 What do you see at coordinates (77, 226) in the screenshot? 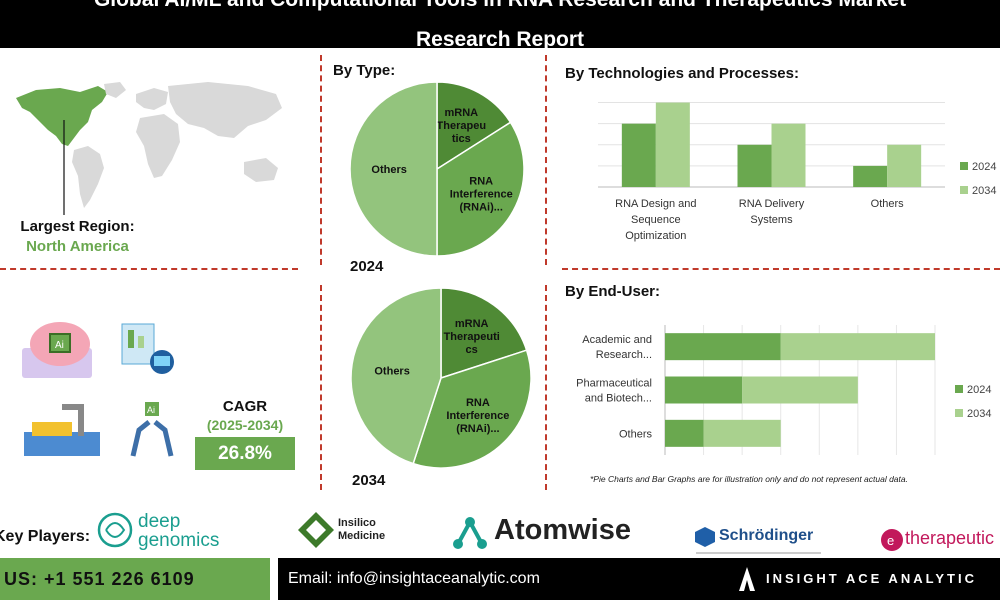
I see `largest-region-label: Largest Region:` at bounding box center [77, 226].